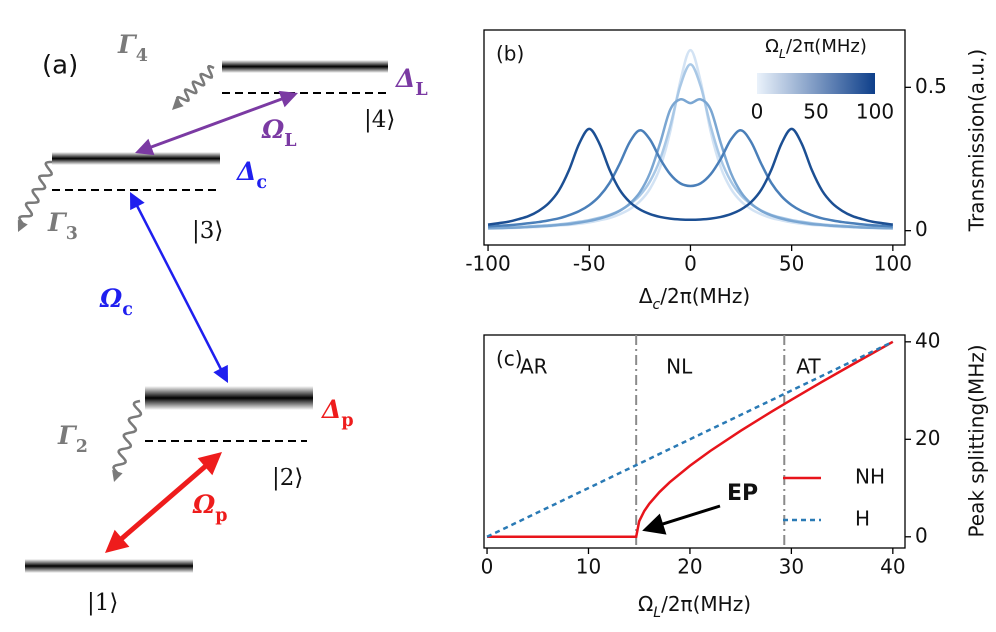 This screenshot has width=996, height=632. What do you see at coordinates (287, 478) in the screenshot?
I see `state-label: |2⟩` at bounding box center [287, 478].